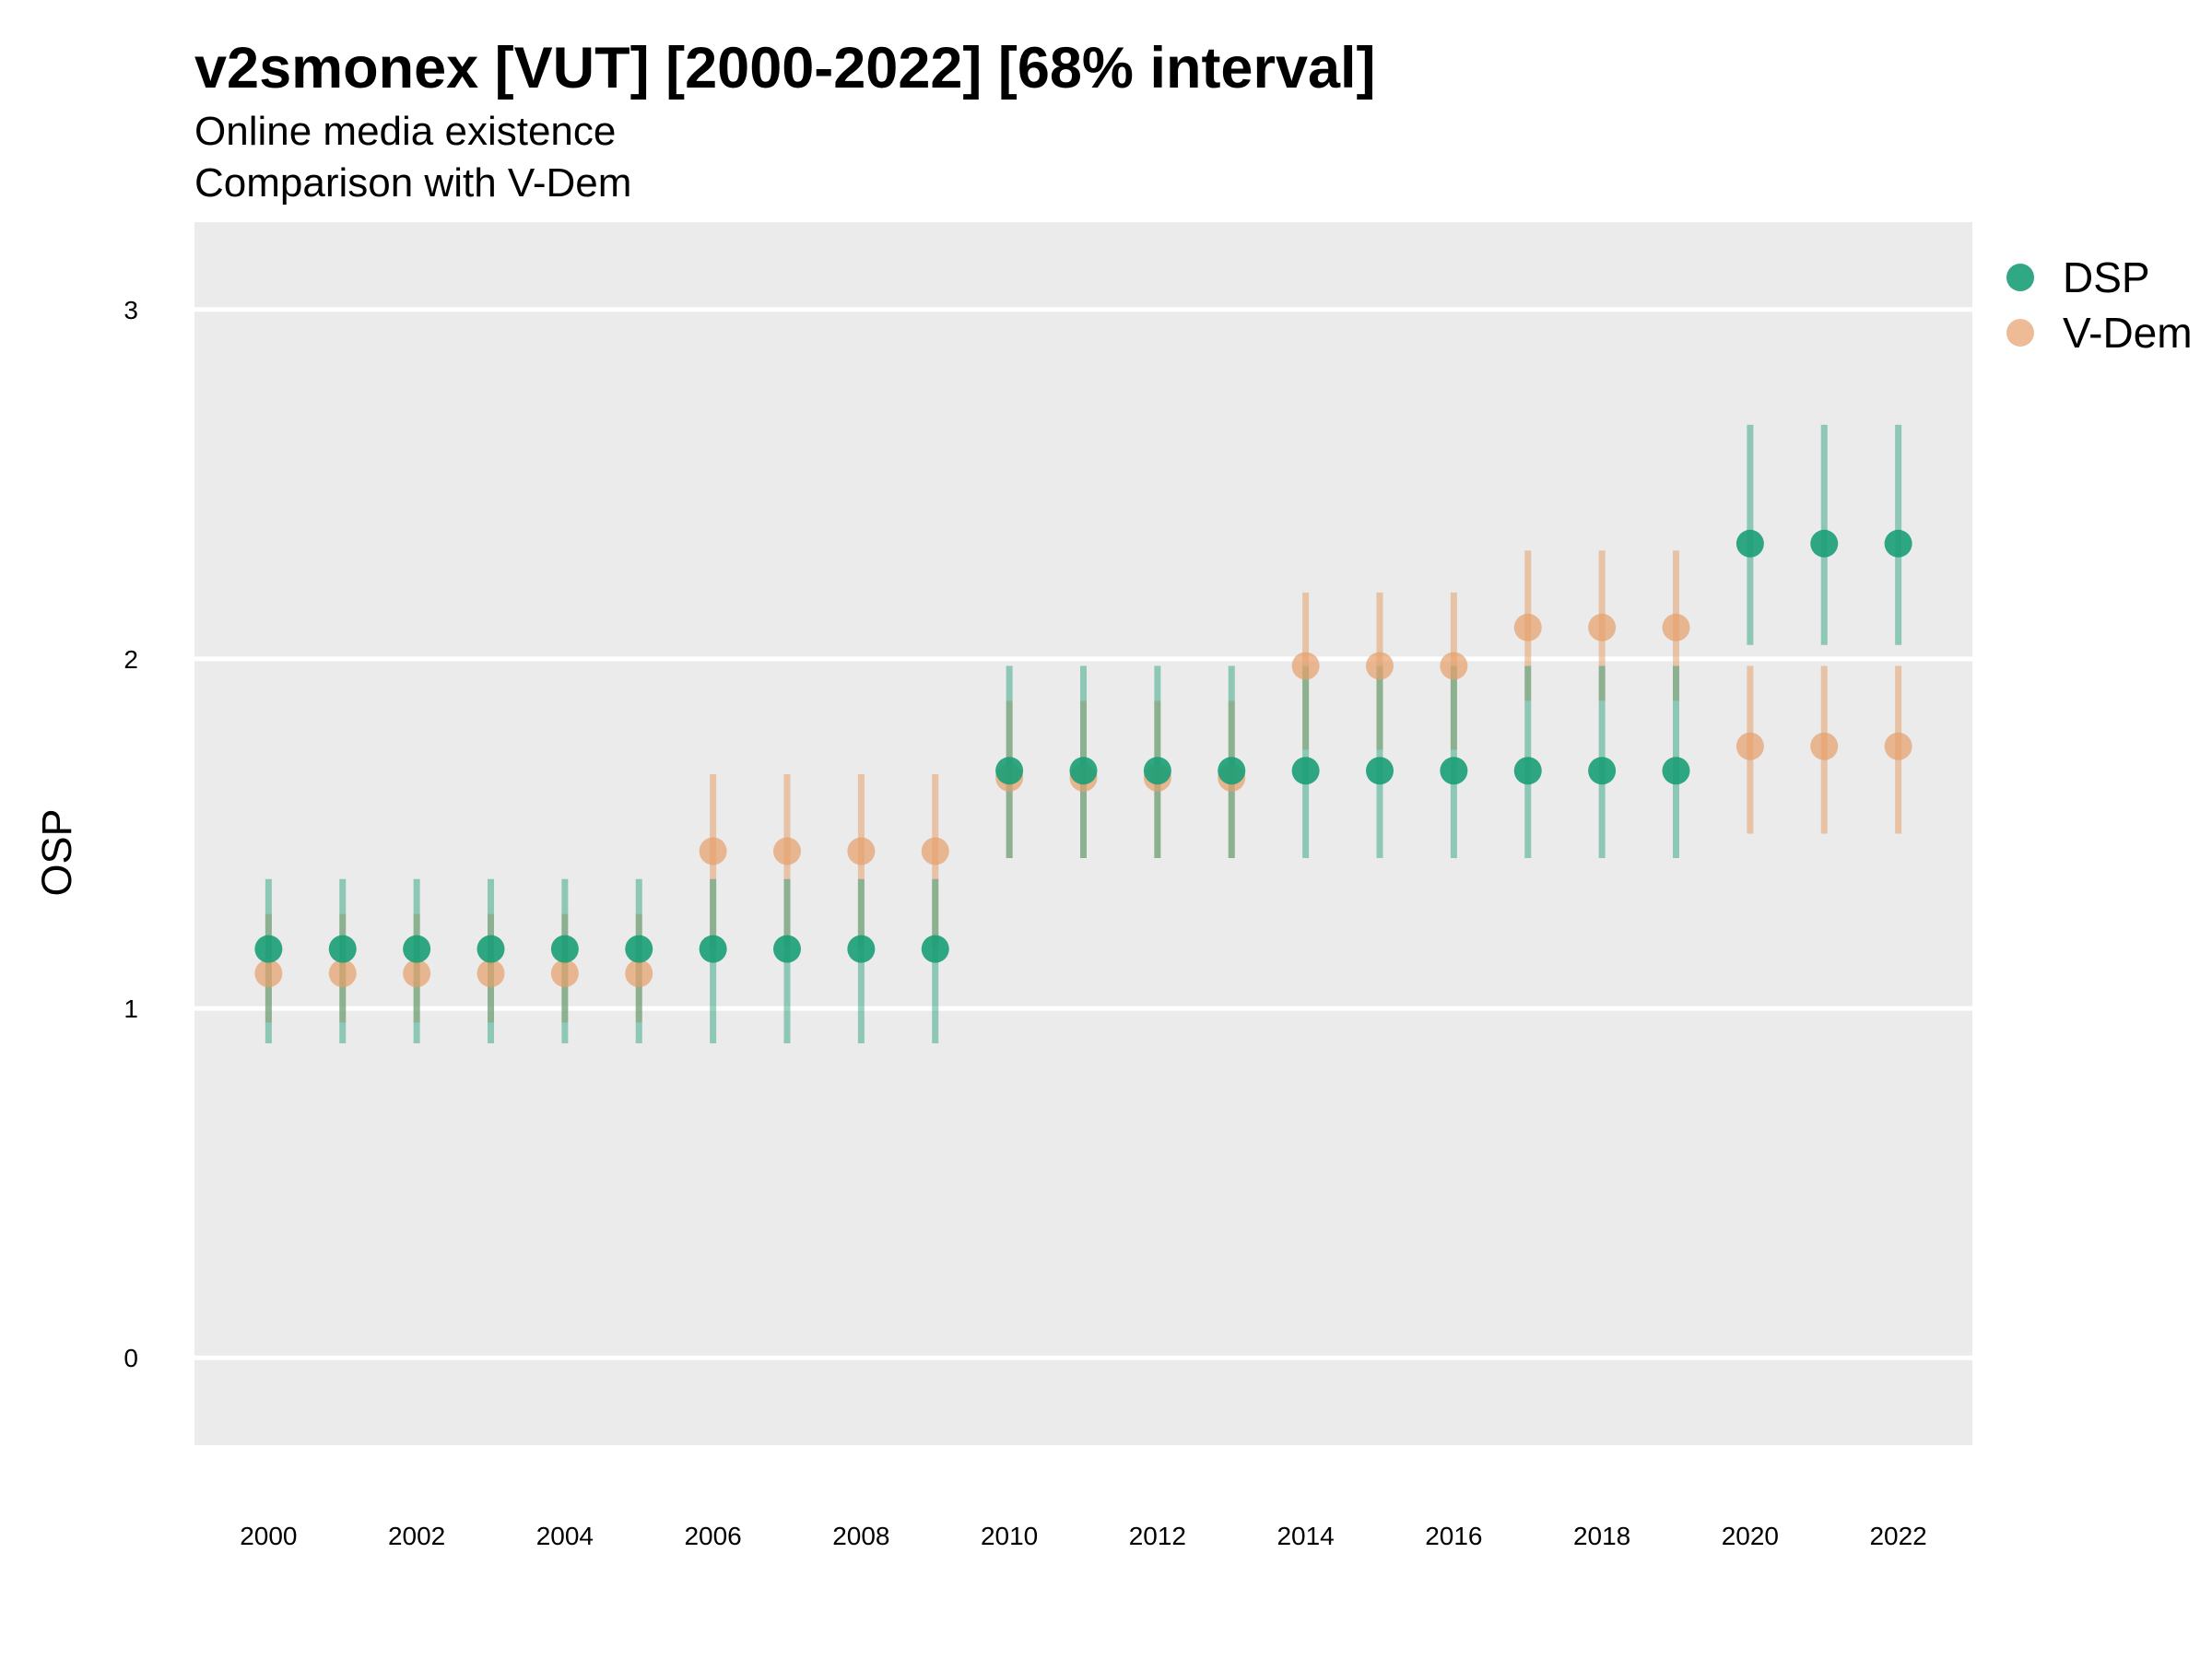 This screenshot has width=2212, height=1659. I want to click on x-tick-label-2014: 2014, so click(1305, 1536).